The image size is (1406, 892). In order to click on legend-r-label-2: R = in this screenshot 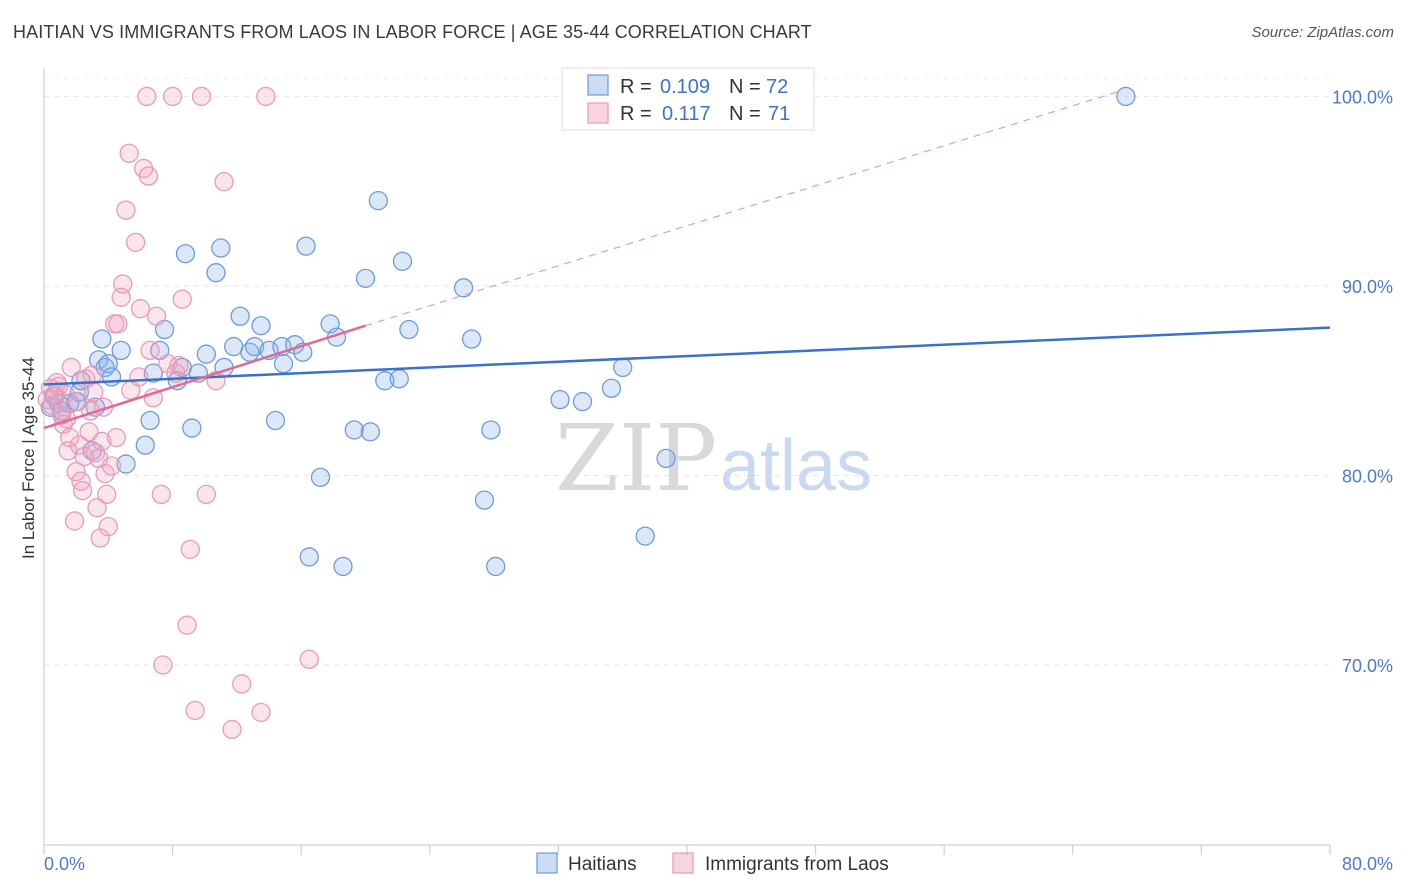, I will do `click(636, 114)`.